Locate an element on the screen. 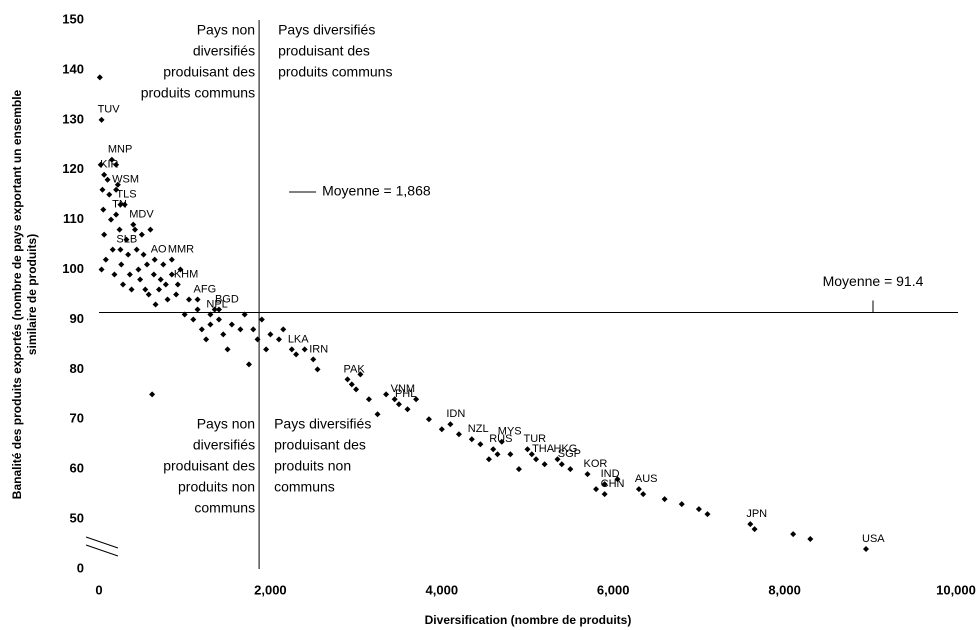 The image size is (979, 630). point-label: MDV is located at coordinates (141, 215).